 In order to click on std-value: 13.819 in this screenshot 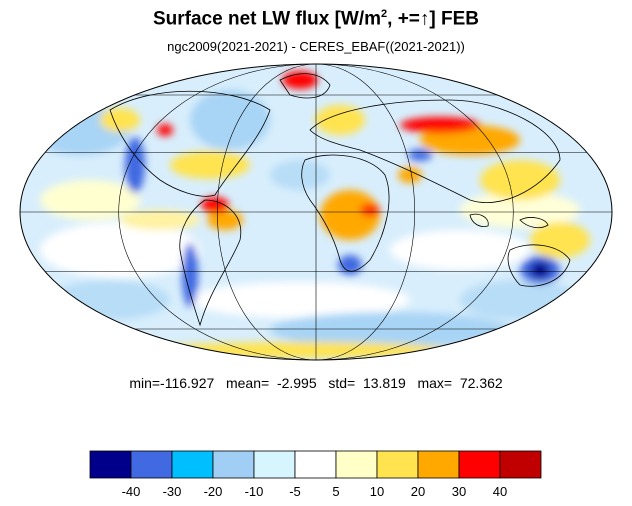, I will do `click(384, 383)`.